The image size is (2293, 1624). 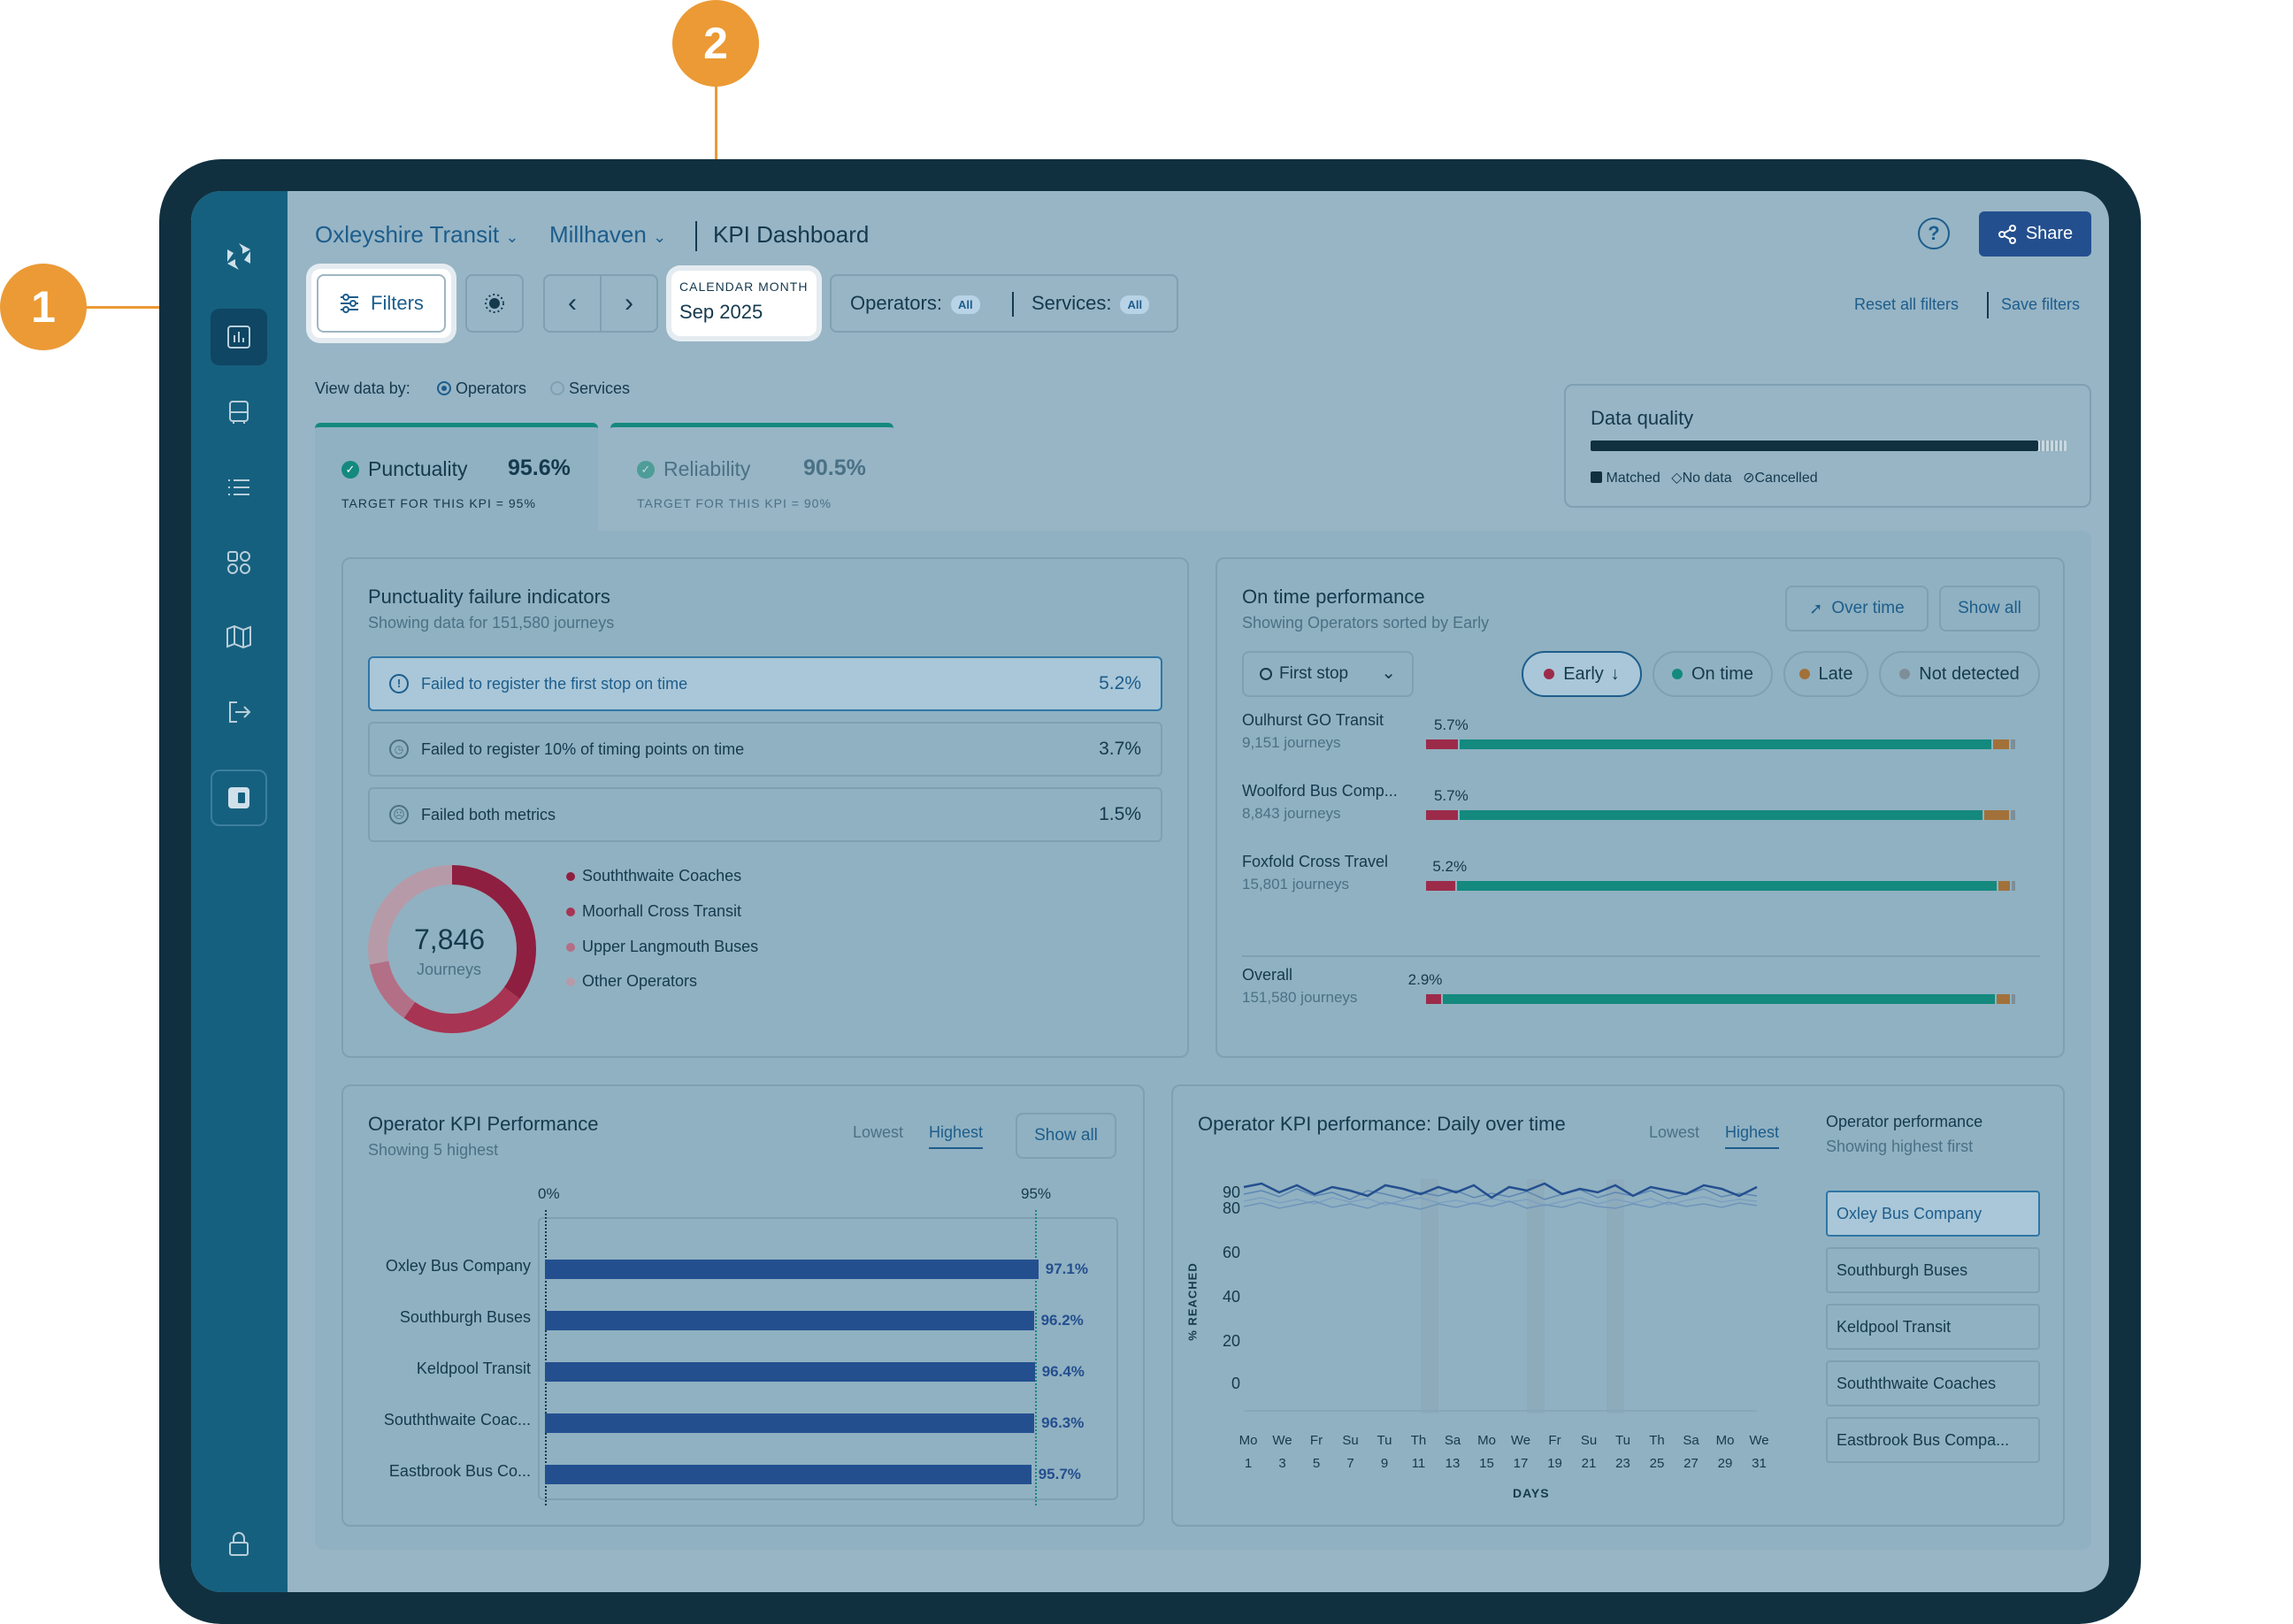 What do you see at coordinates (1452, 1440) in the screenshot?
I see `x-tick-day: Sa` at bounding box center [1452, 1440].